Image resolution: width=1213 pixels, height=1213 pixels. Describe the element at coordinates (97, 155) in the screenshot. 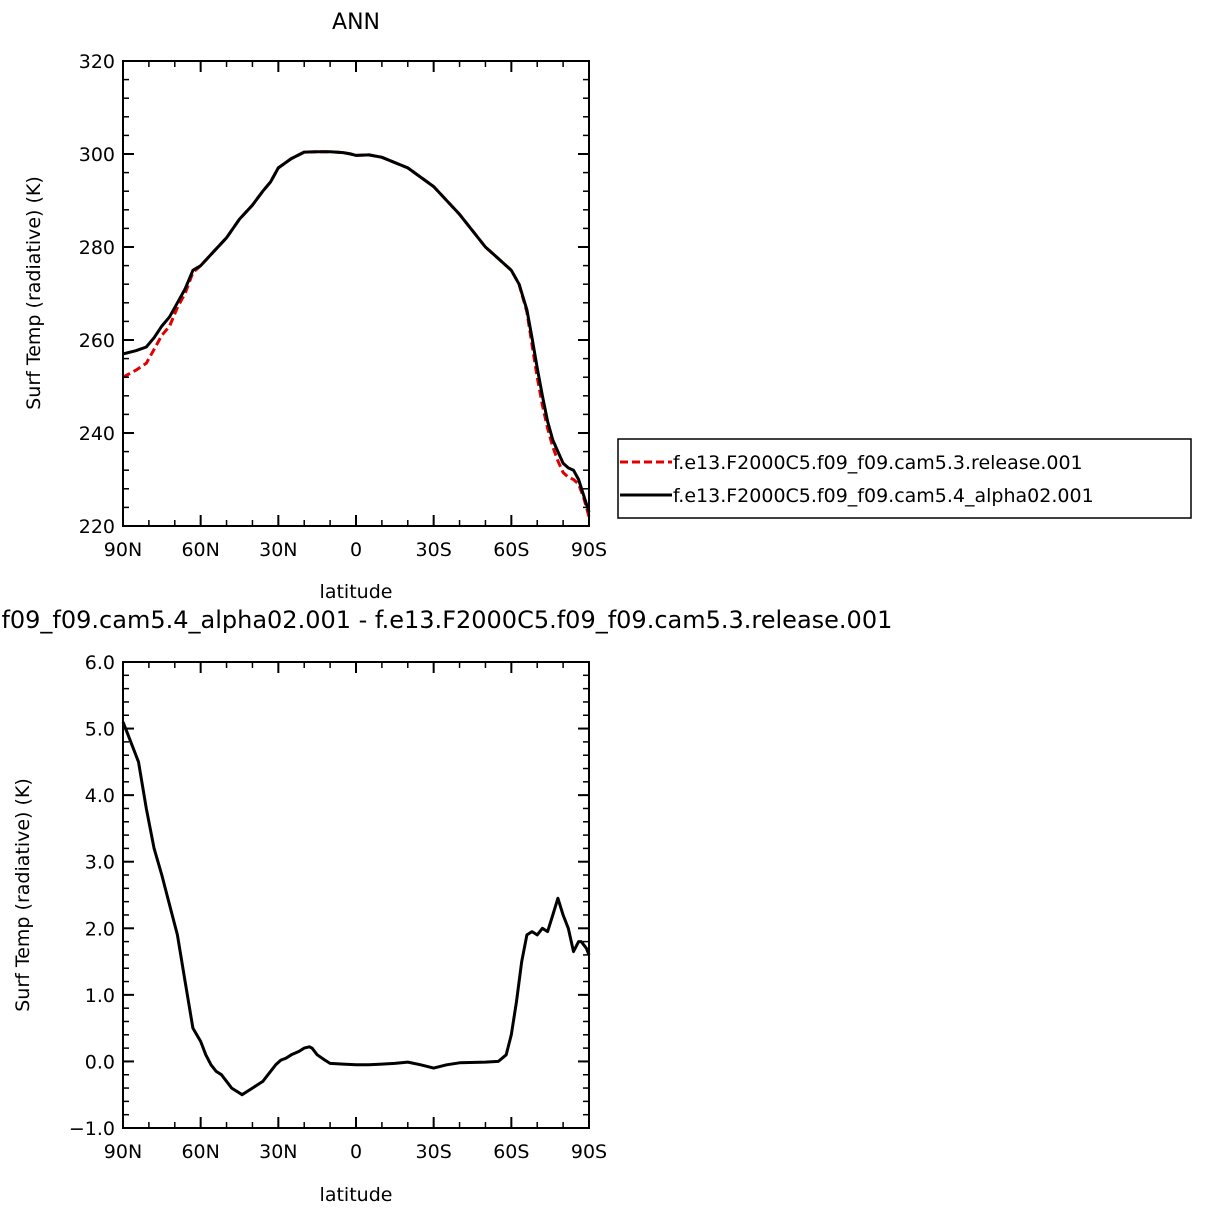

I see `top-y-tick-label: 300` at that location.